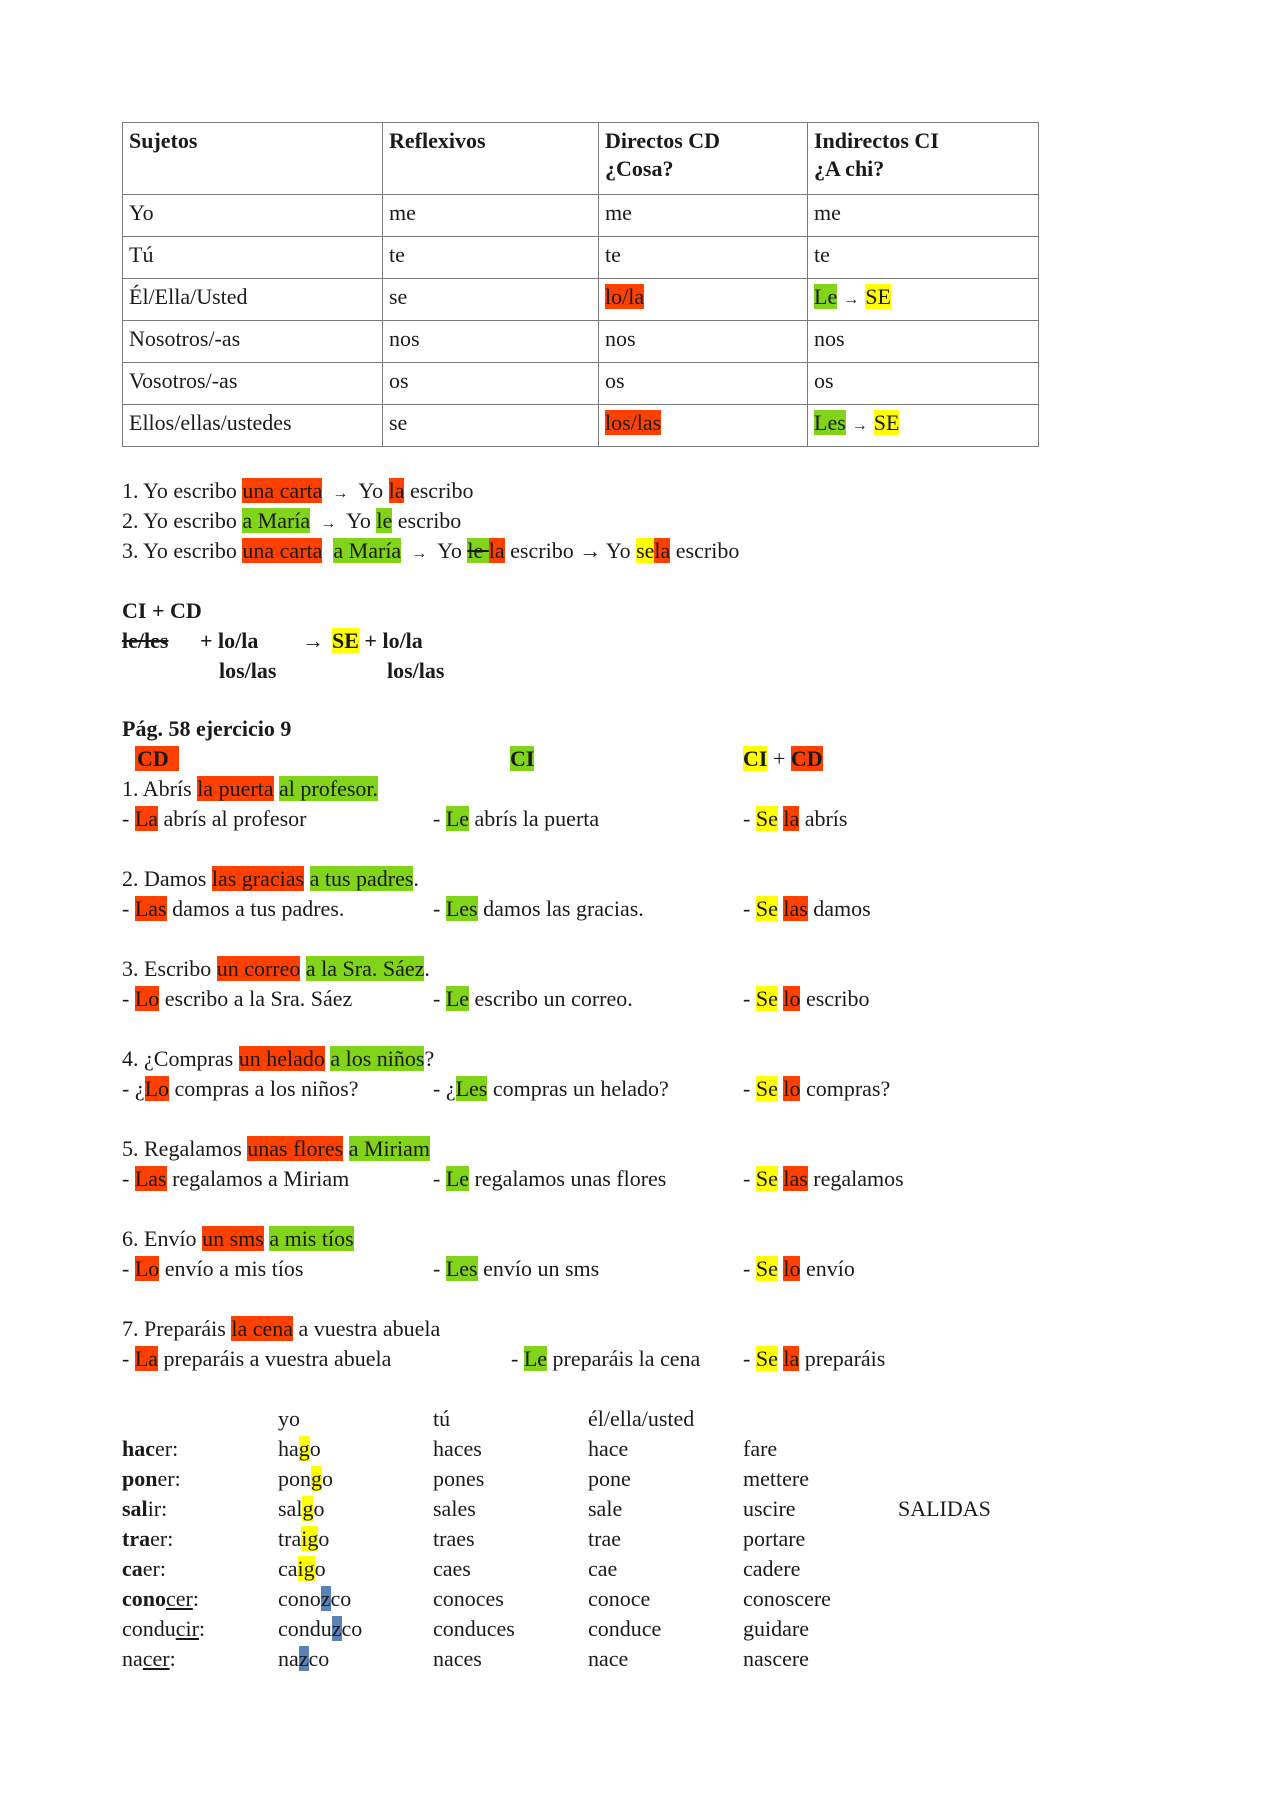 The width and height of the screenshot is (1280, 1811). What do you see at coordinates (703, 257) in the screenshot?
I see `cell-directo: te` at bounding box center [703, 257].